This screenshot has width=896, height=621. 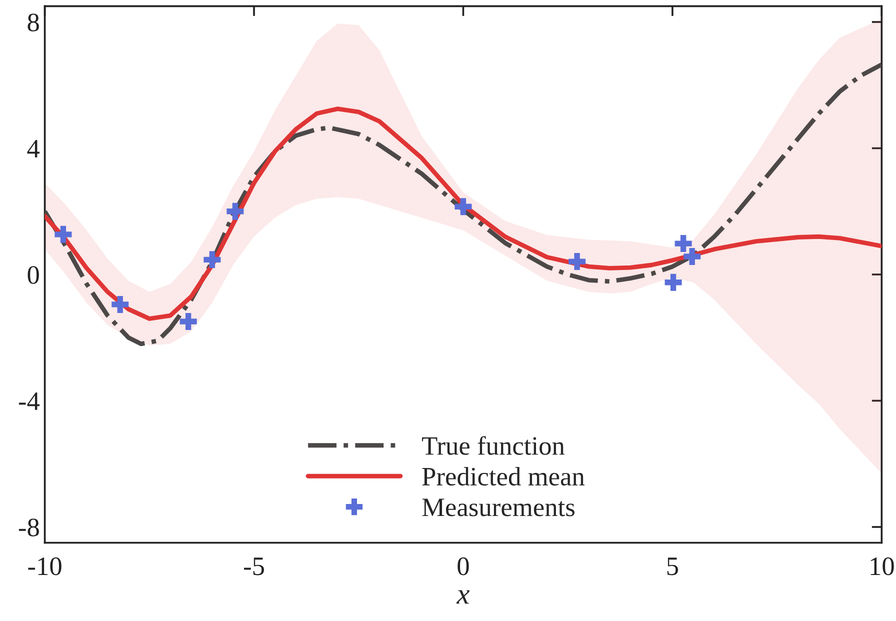 I want to click on x-axis-title: x, so click(x=463, y=597).